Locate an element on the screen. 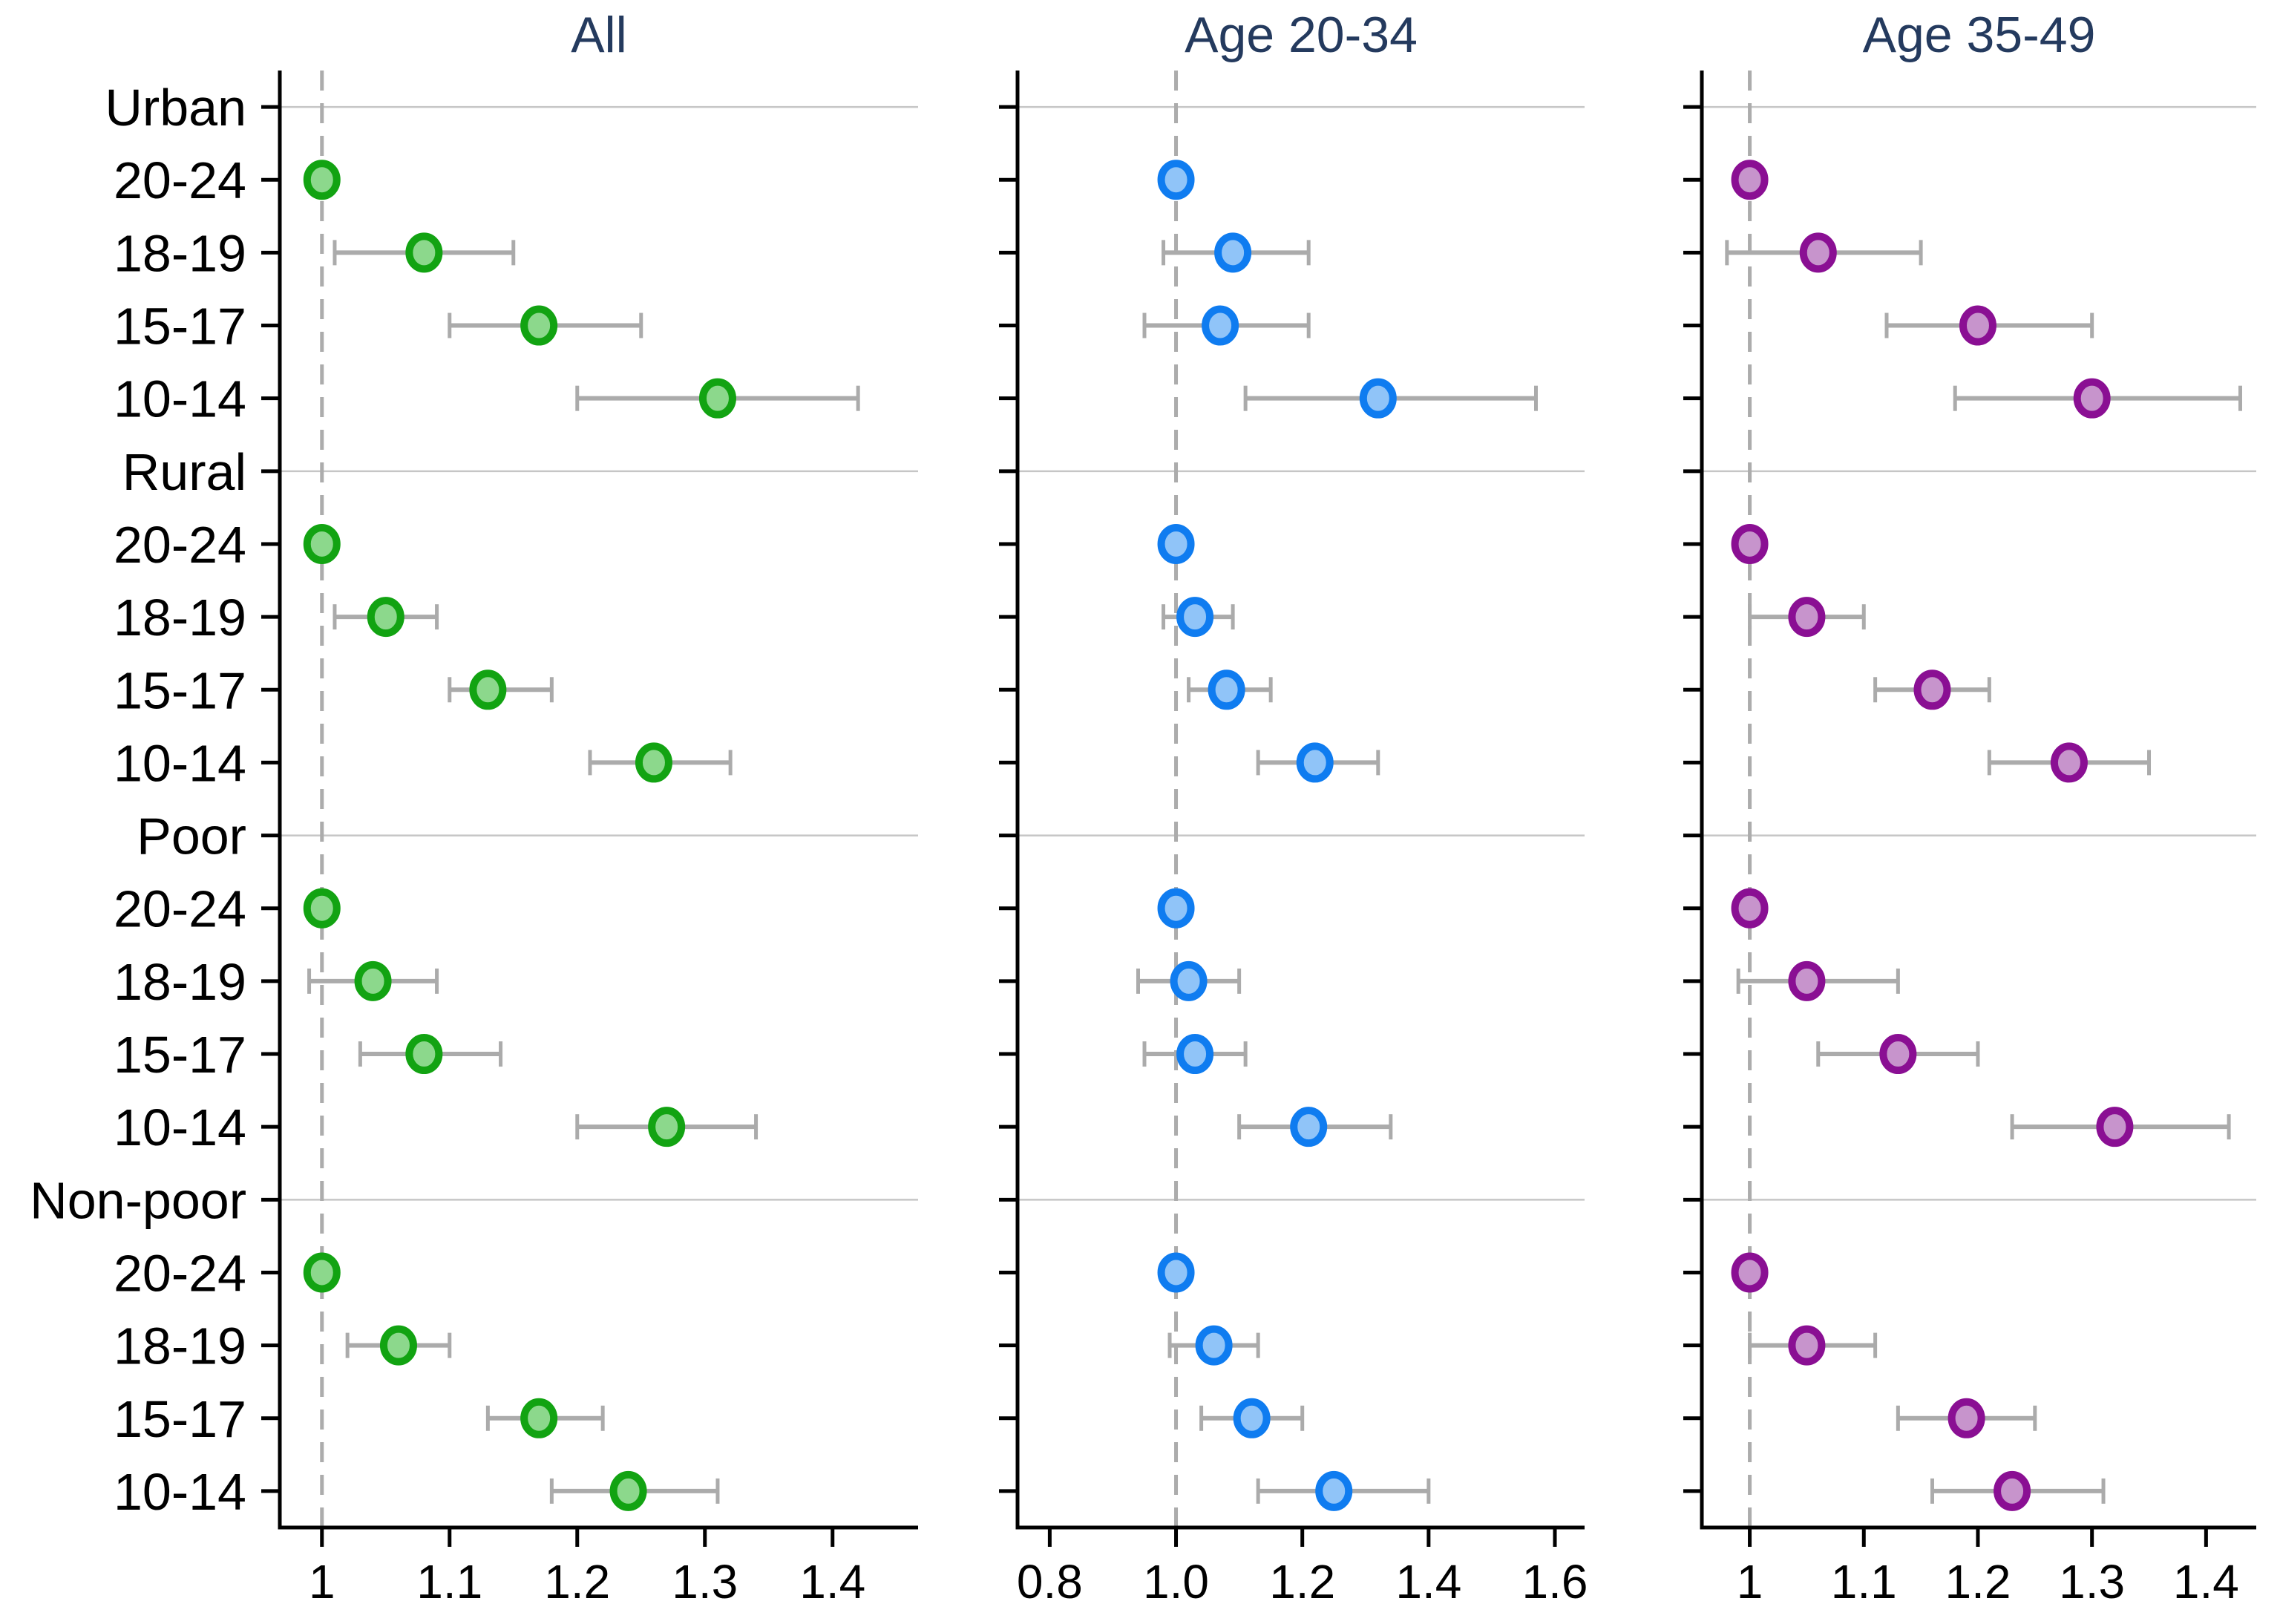 This screenshot has width=2280, height=1624. group-row-label: Non-poor is located at coordinates (138, 1200).